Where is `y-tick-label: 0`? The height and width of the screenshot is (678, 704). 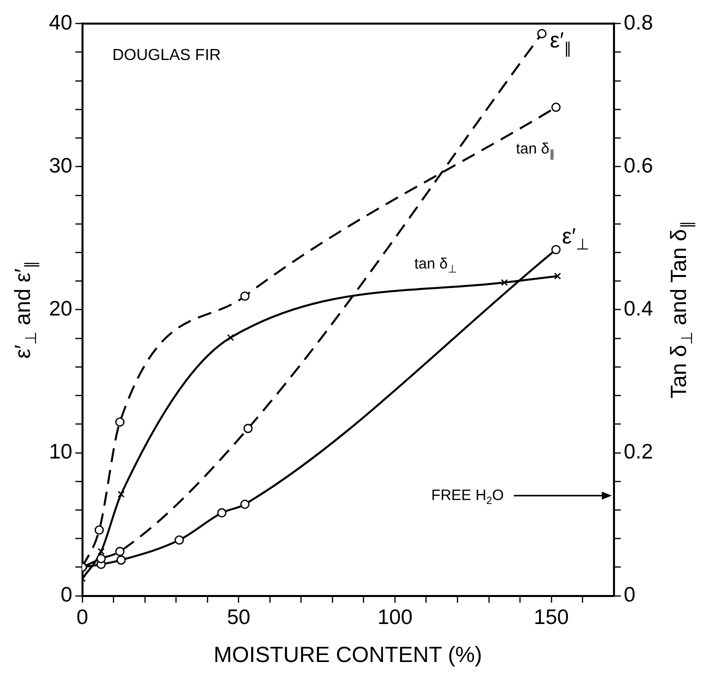
y-tick-label: 0 is located at coordinates (66, 595).